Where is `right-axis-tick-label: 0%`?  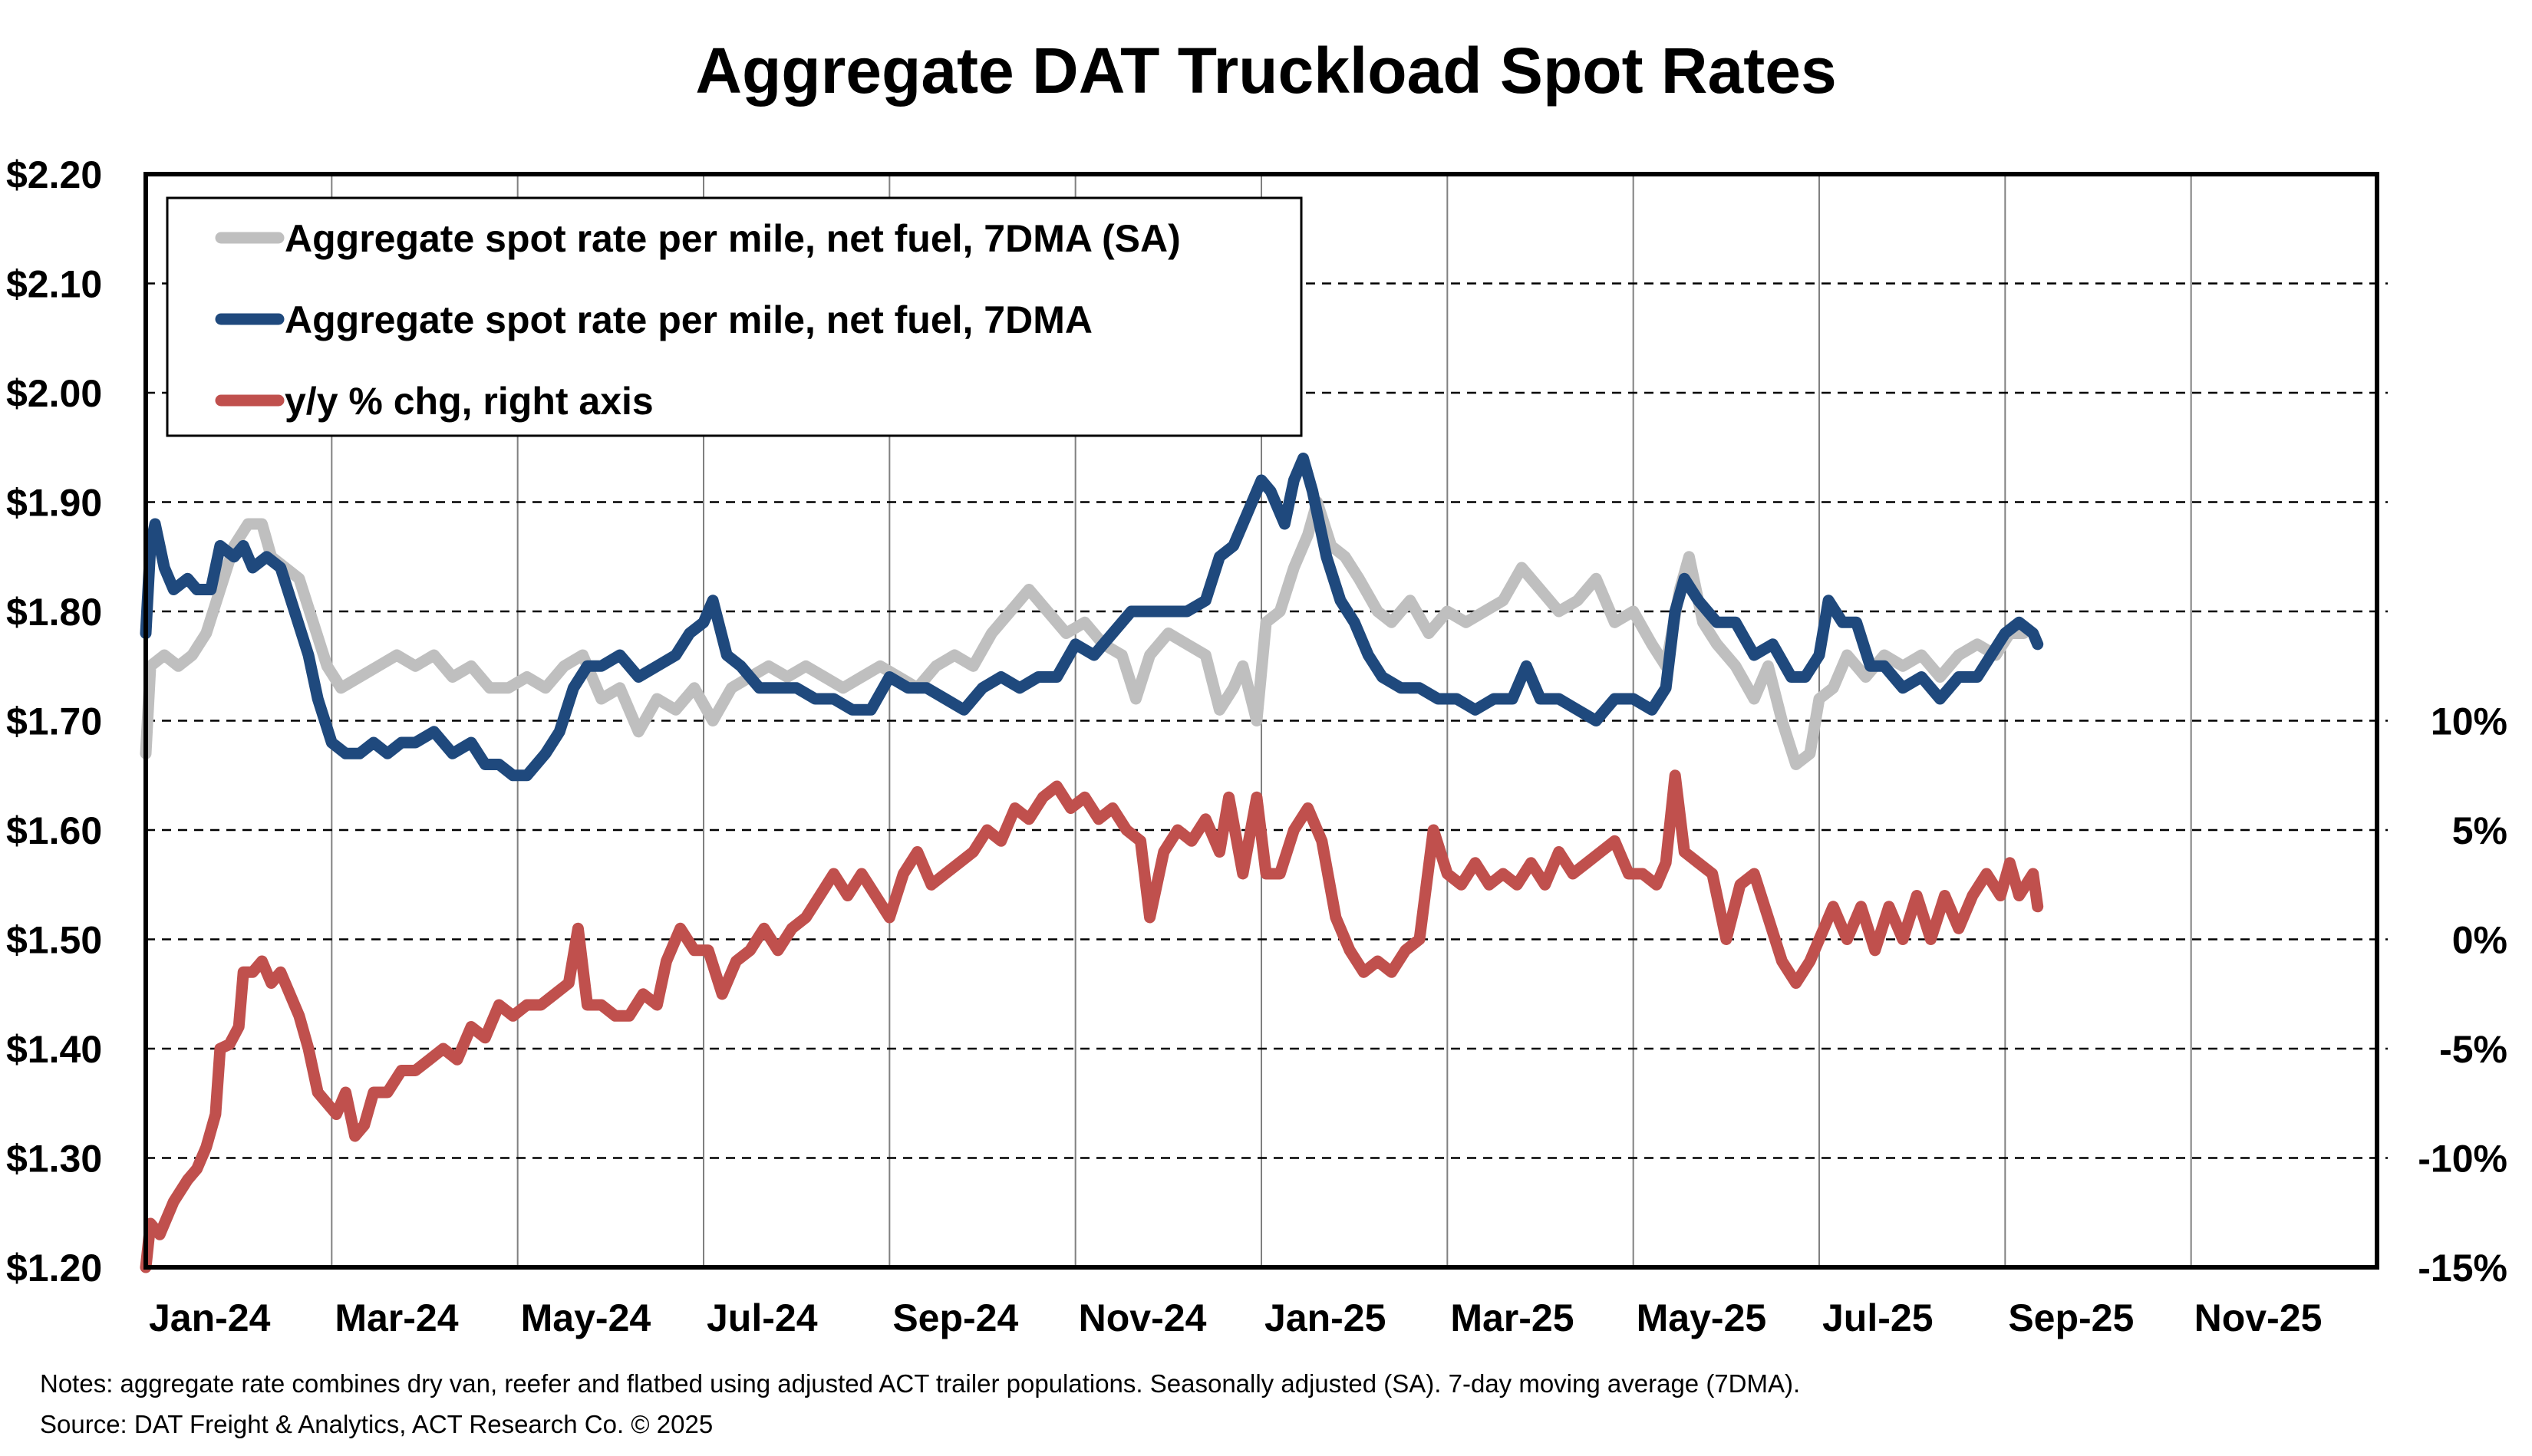 right-axis-tick-label: 0% is located at coordinates (2479, 940).